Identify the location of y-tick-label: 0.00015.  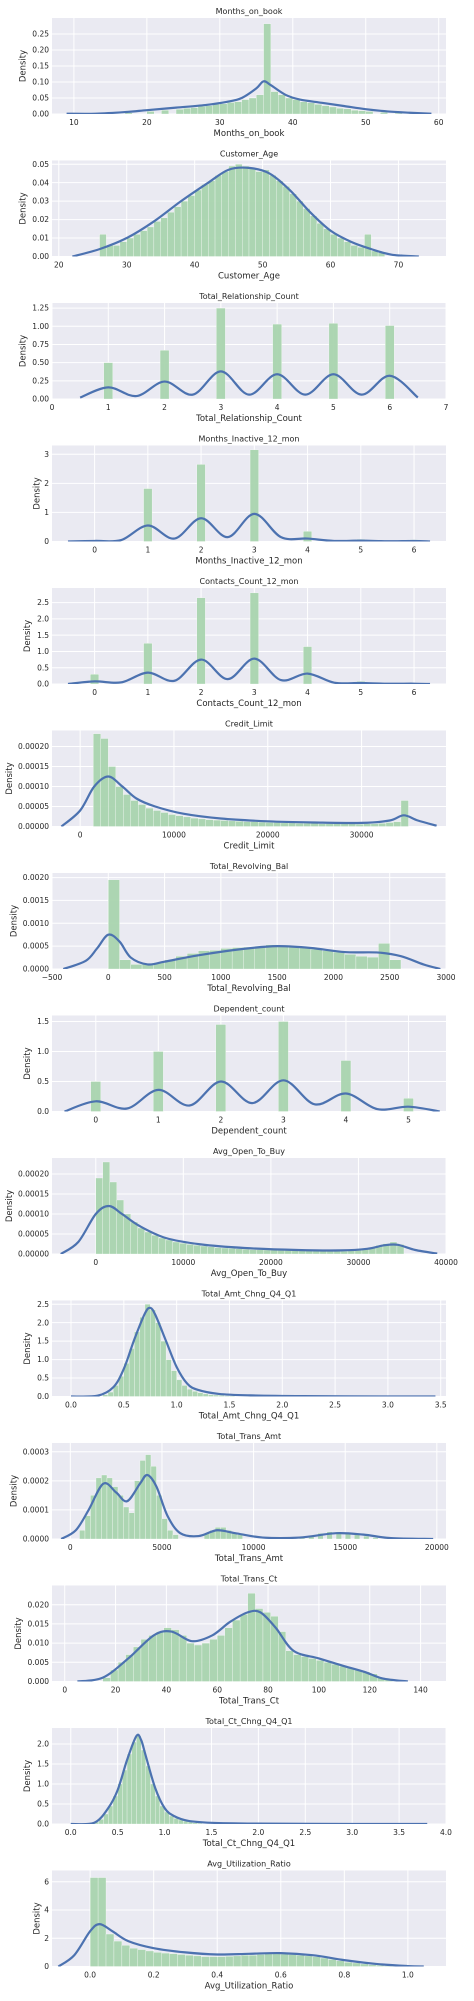
(33, 766).